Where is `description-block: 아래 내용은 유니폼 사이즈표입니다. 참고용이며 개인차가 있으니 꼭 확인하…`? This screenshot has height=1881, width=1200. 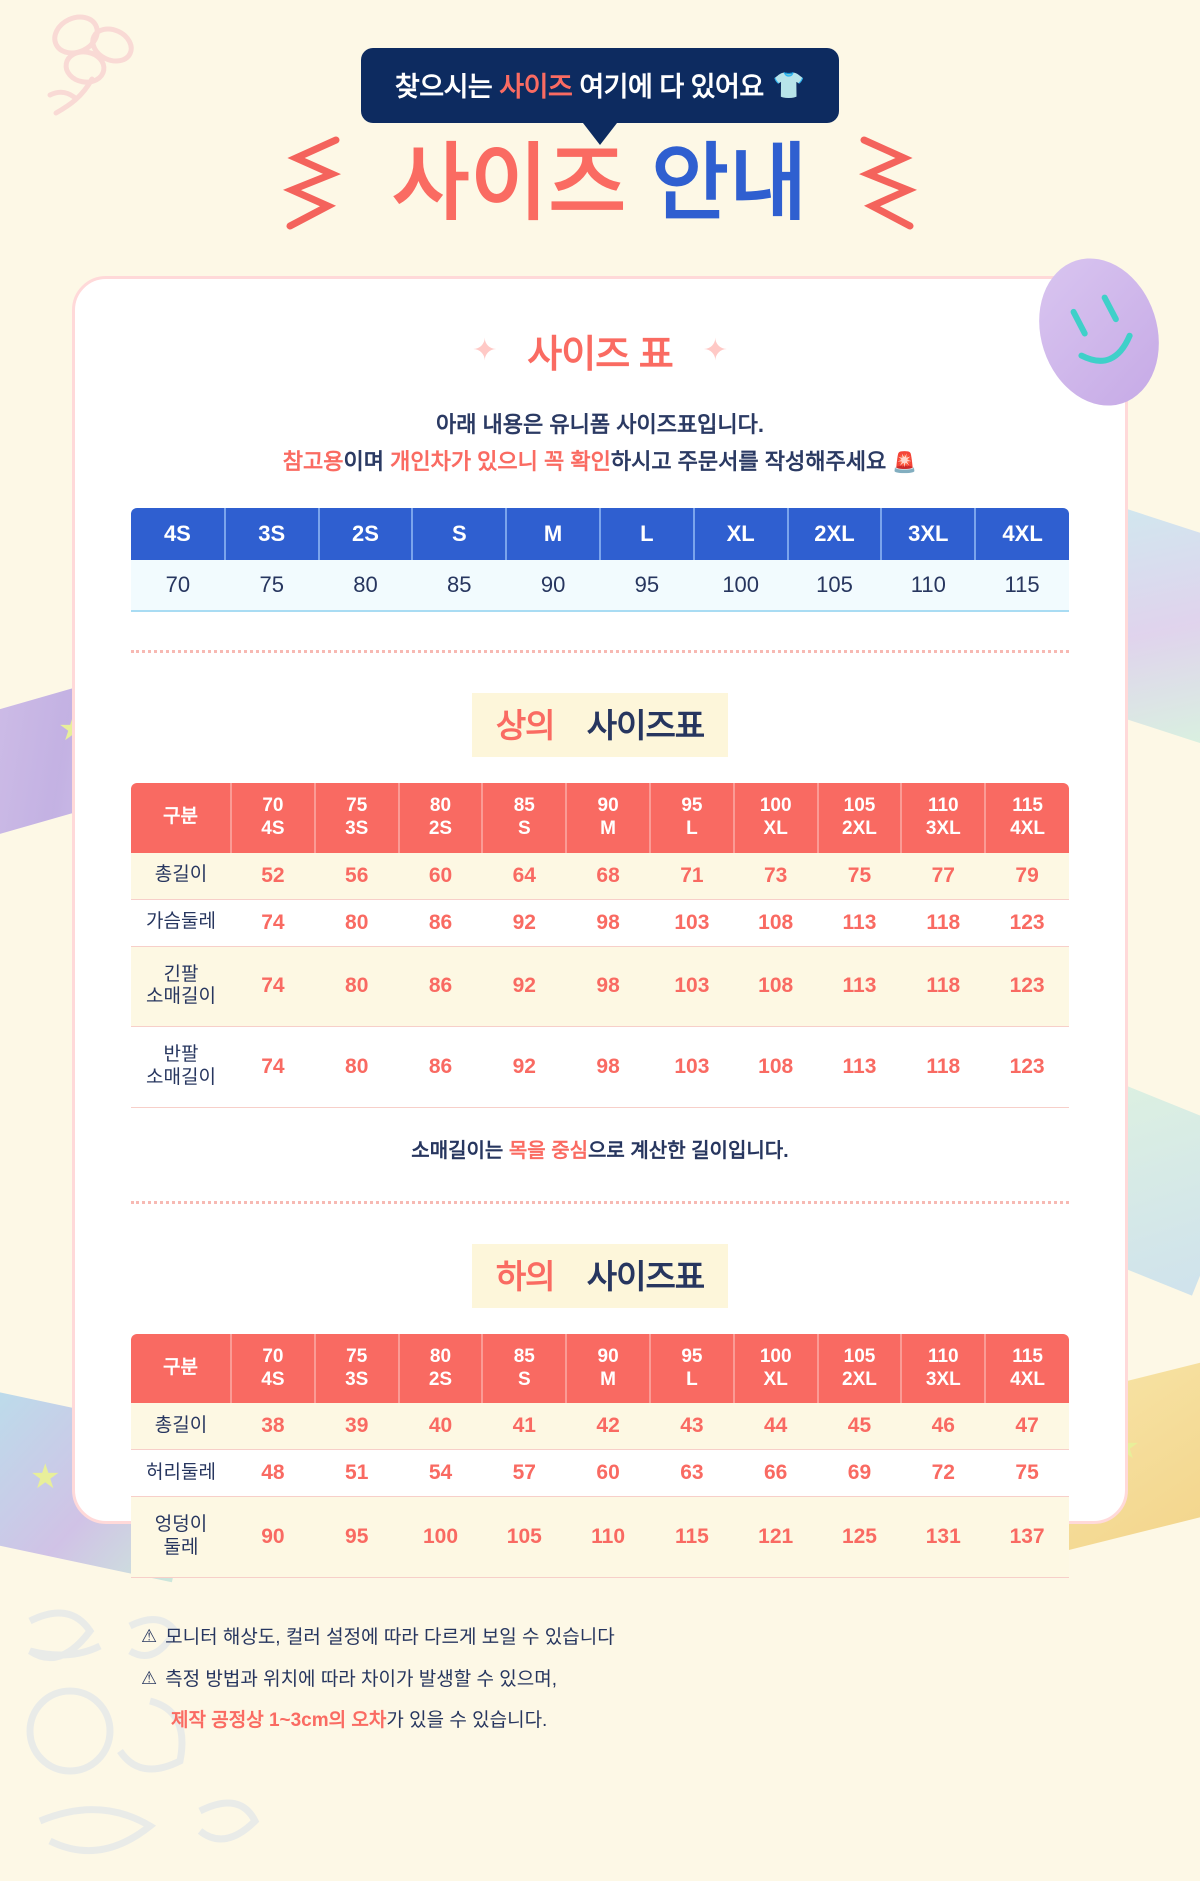 description-block: 아래 내용은 유니폼 사이즈표입니다. 참고용이며 개인차가 있으니 꼭 확인하… is located at coordinates (600, 443).